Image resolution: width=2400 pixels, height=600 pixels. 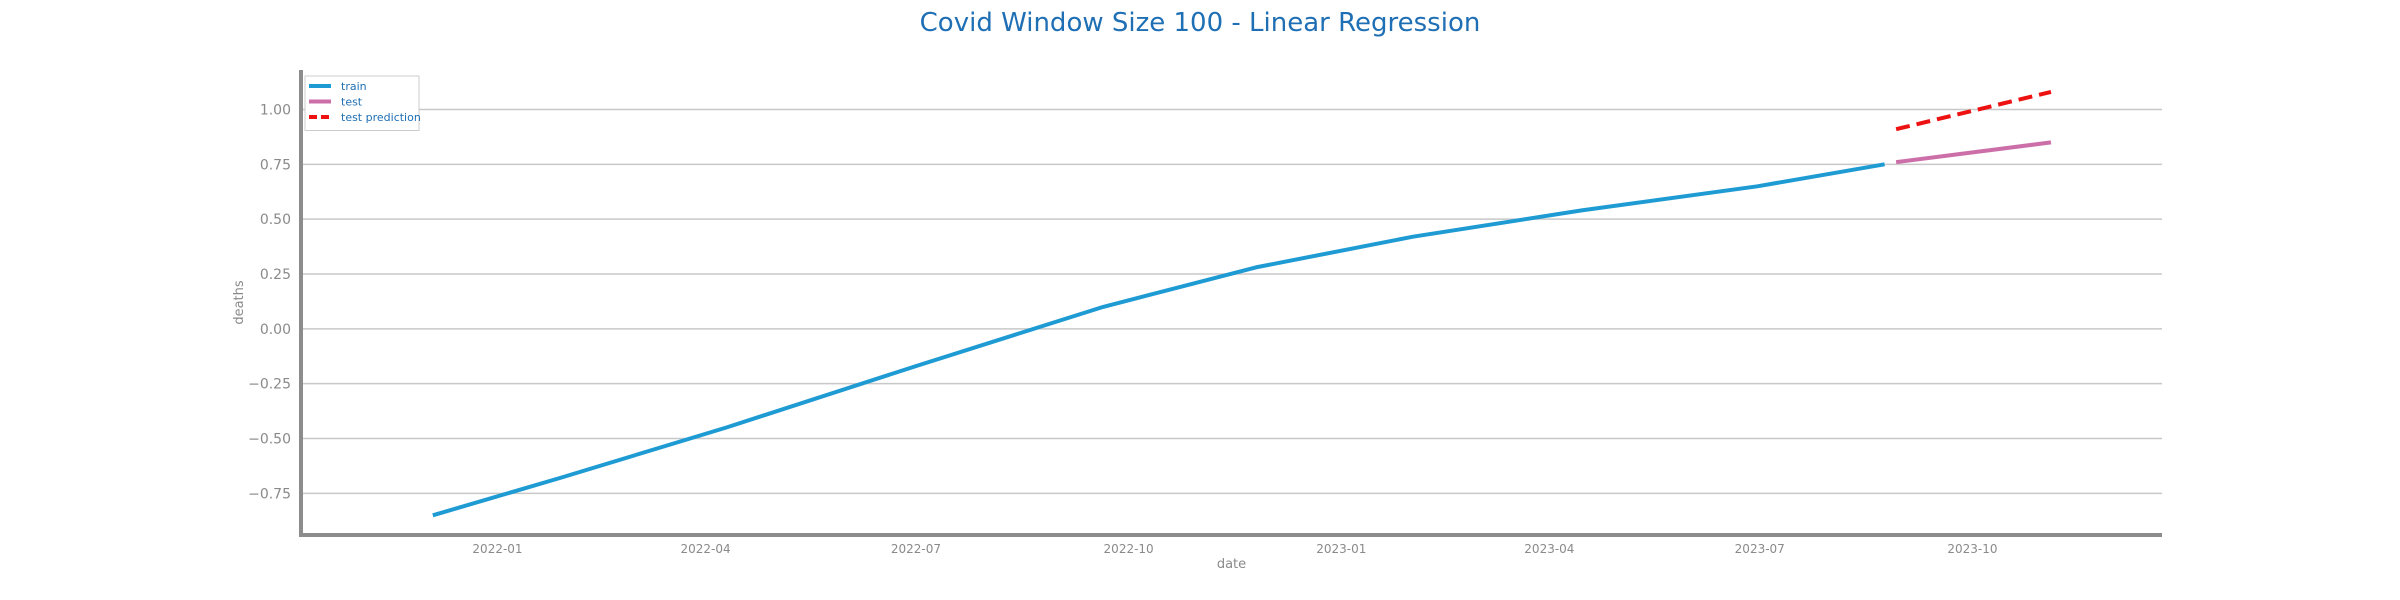 What do you see at coordinates (1341, 549) in the screenshot?
I see `x-tick-label: 2023-01` at bounding box center [1341, 549].